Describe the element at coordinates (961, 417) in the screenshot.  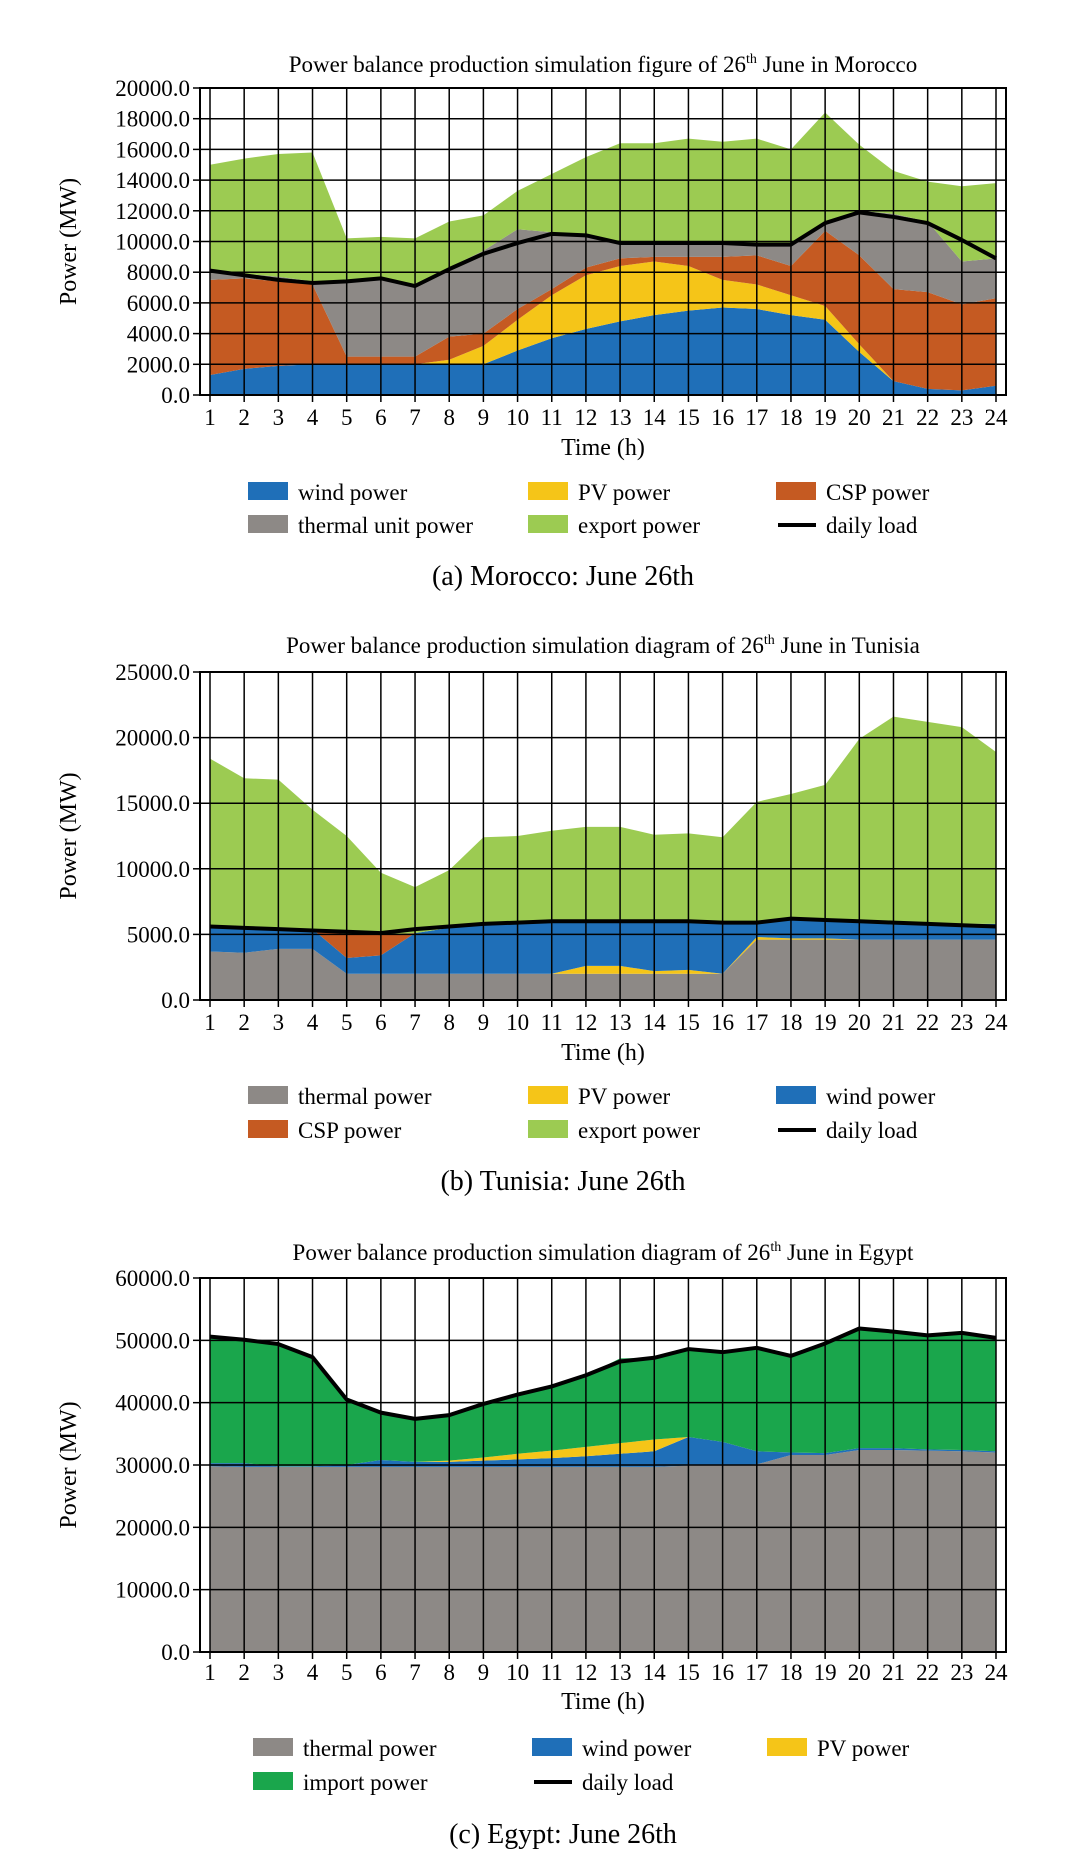
I see `x-tick-label: 23` at that location.